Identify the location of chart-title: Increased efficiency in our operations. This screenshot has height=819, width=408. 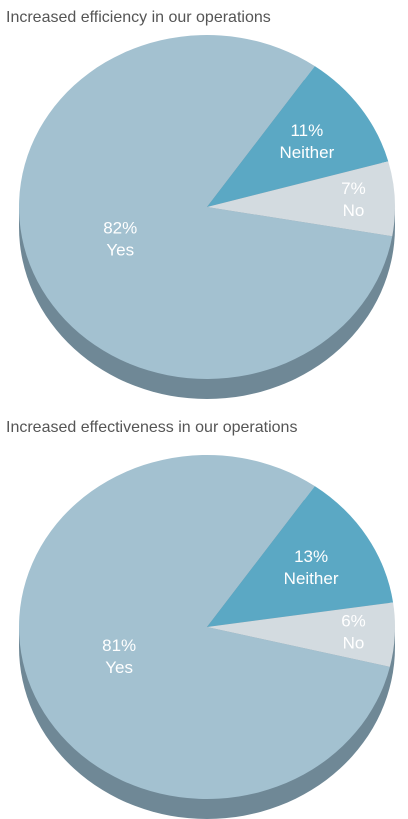
(138, 17).